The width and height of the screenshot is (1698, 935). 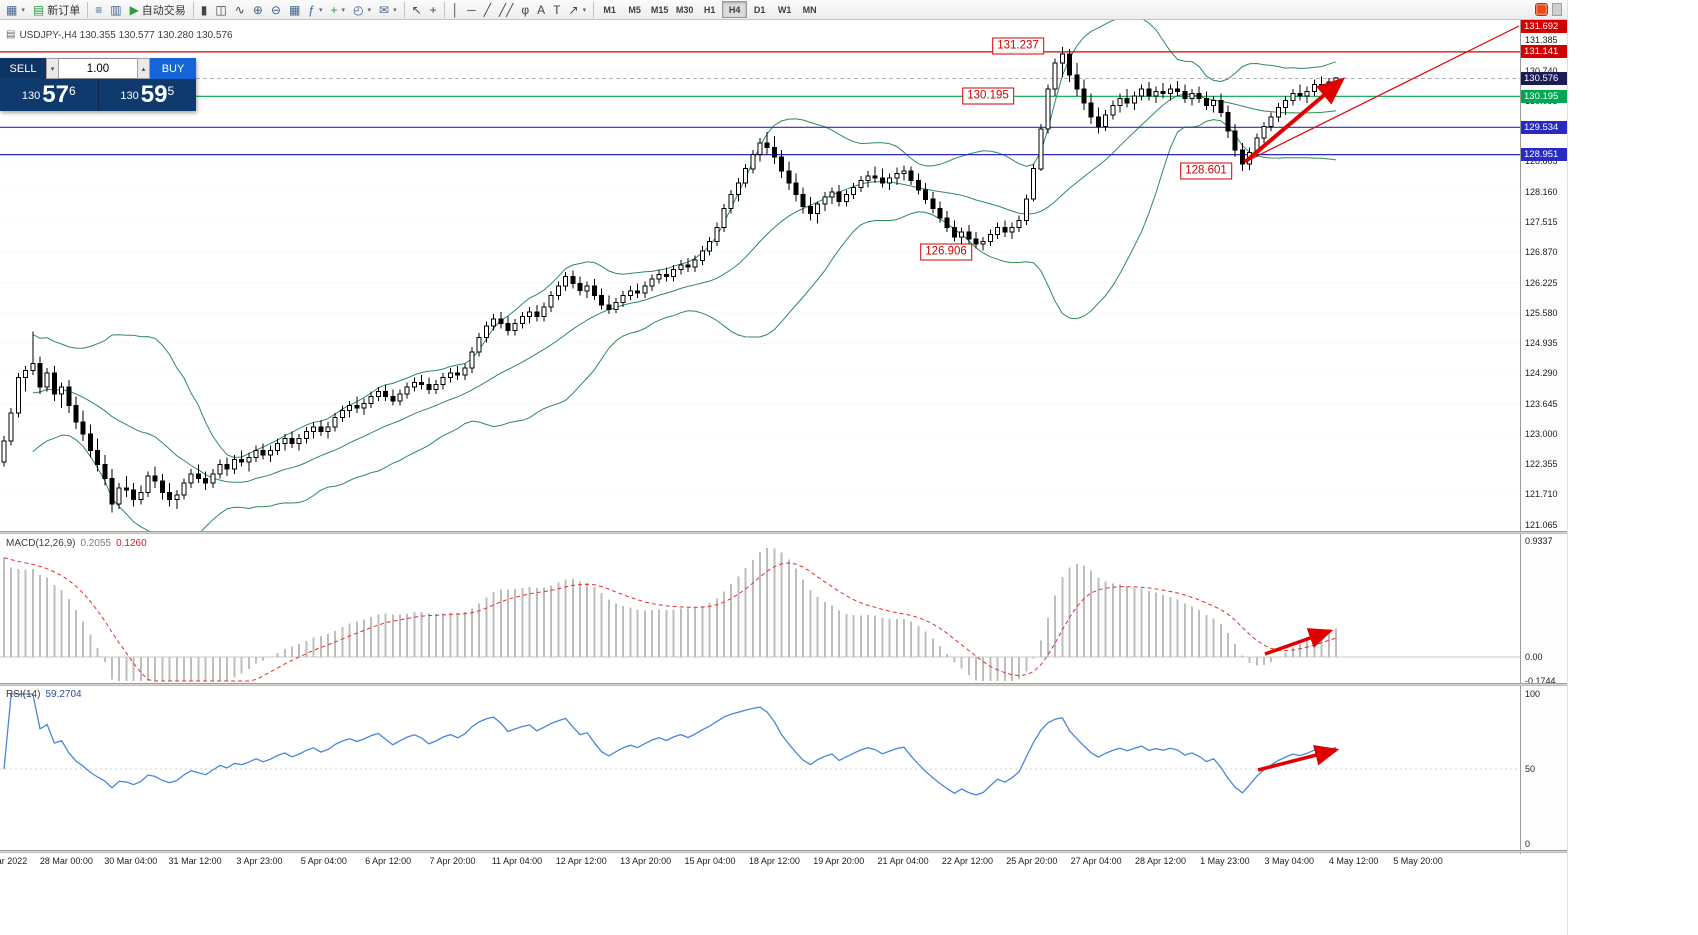 I want to click on autotrade-icon: ▶, so click(x=134, y=9).